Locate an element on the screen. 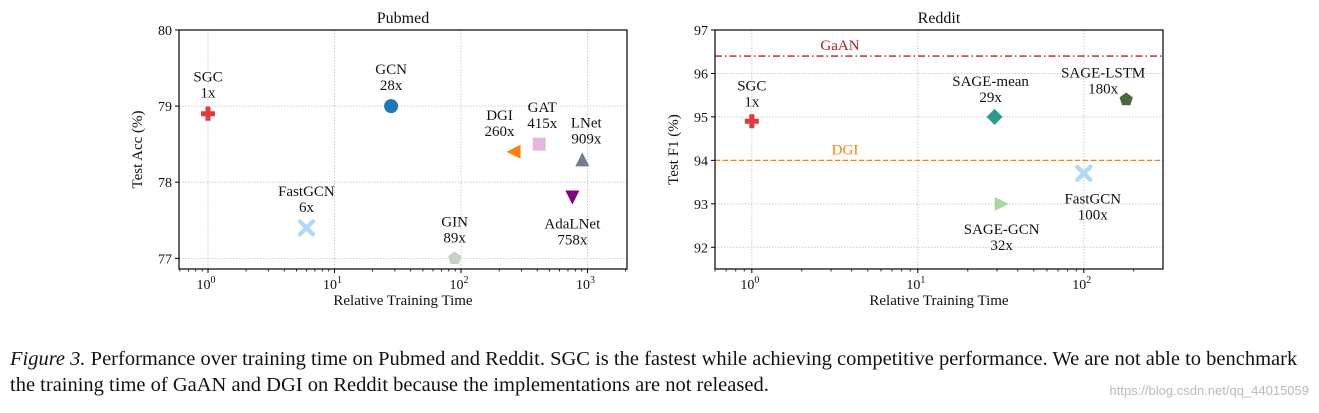 This screenshot has height=413, width=1319. hline-label: GaAN is located at coordinates (839, 46).